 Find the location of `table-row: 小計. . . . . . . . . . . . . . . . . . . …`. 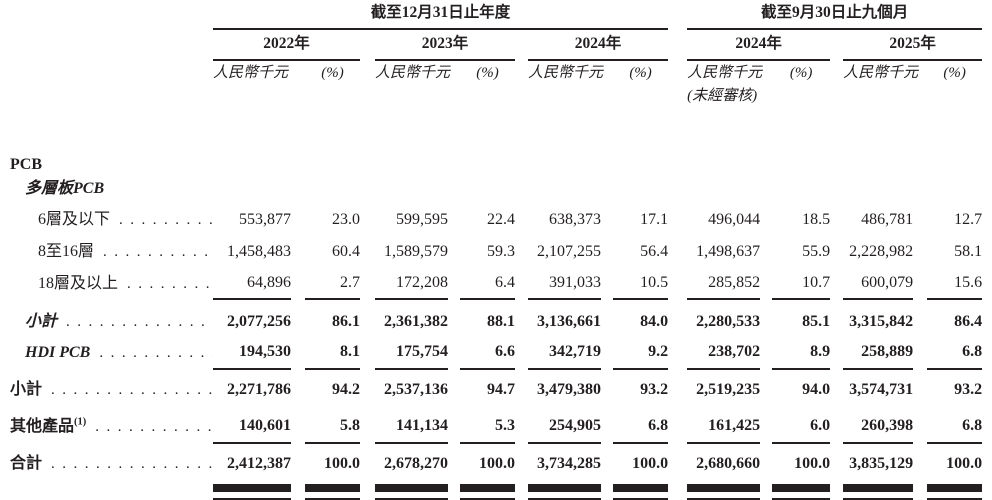

table-row: 小計. . . . . . . . . . . . . . . . . . . … is located at coordinates (496, 390).